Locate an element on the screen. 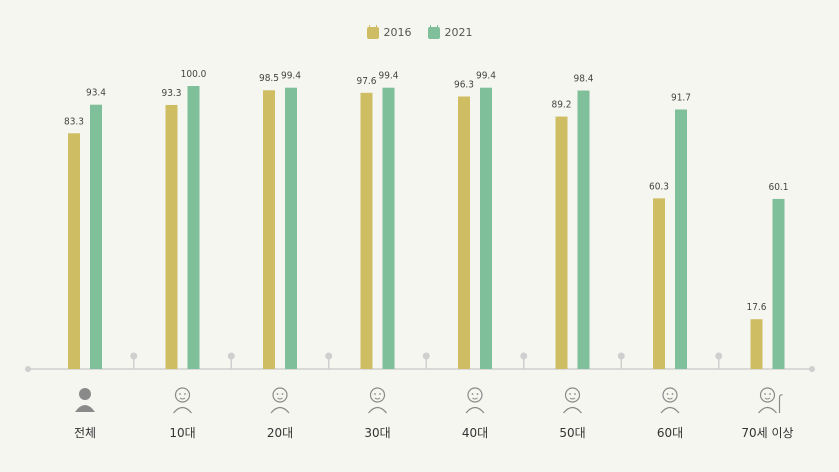  data-label-2021-6: 91.7 is located at coordinates (681, 97).